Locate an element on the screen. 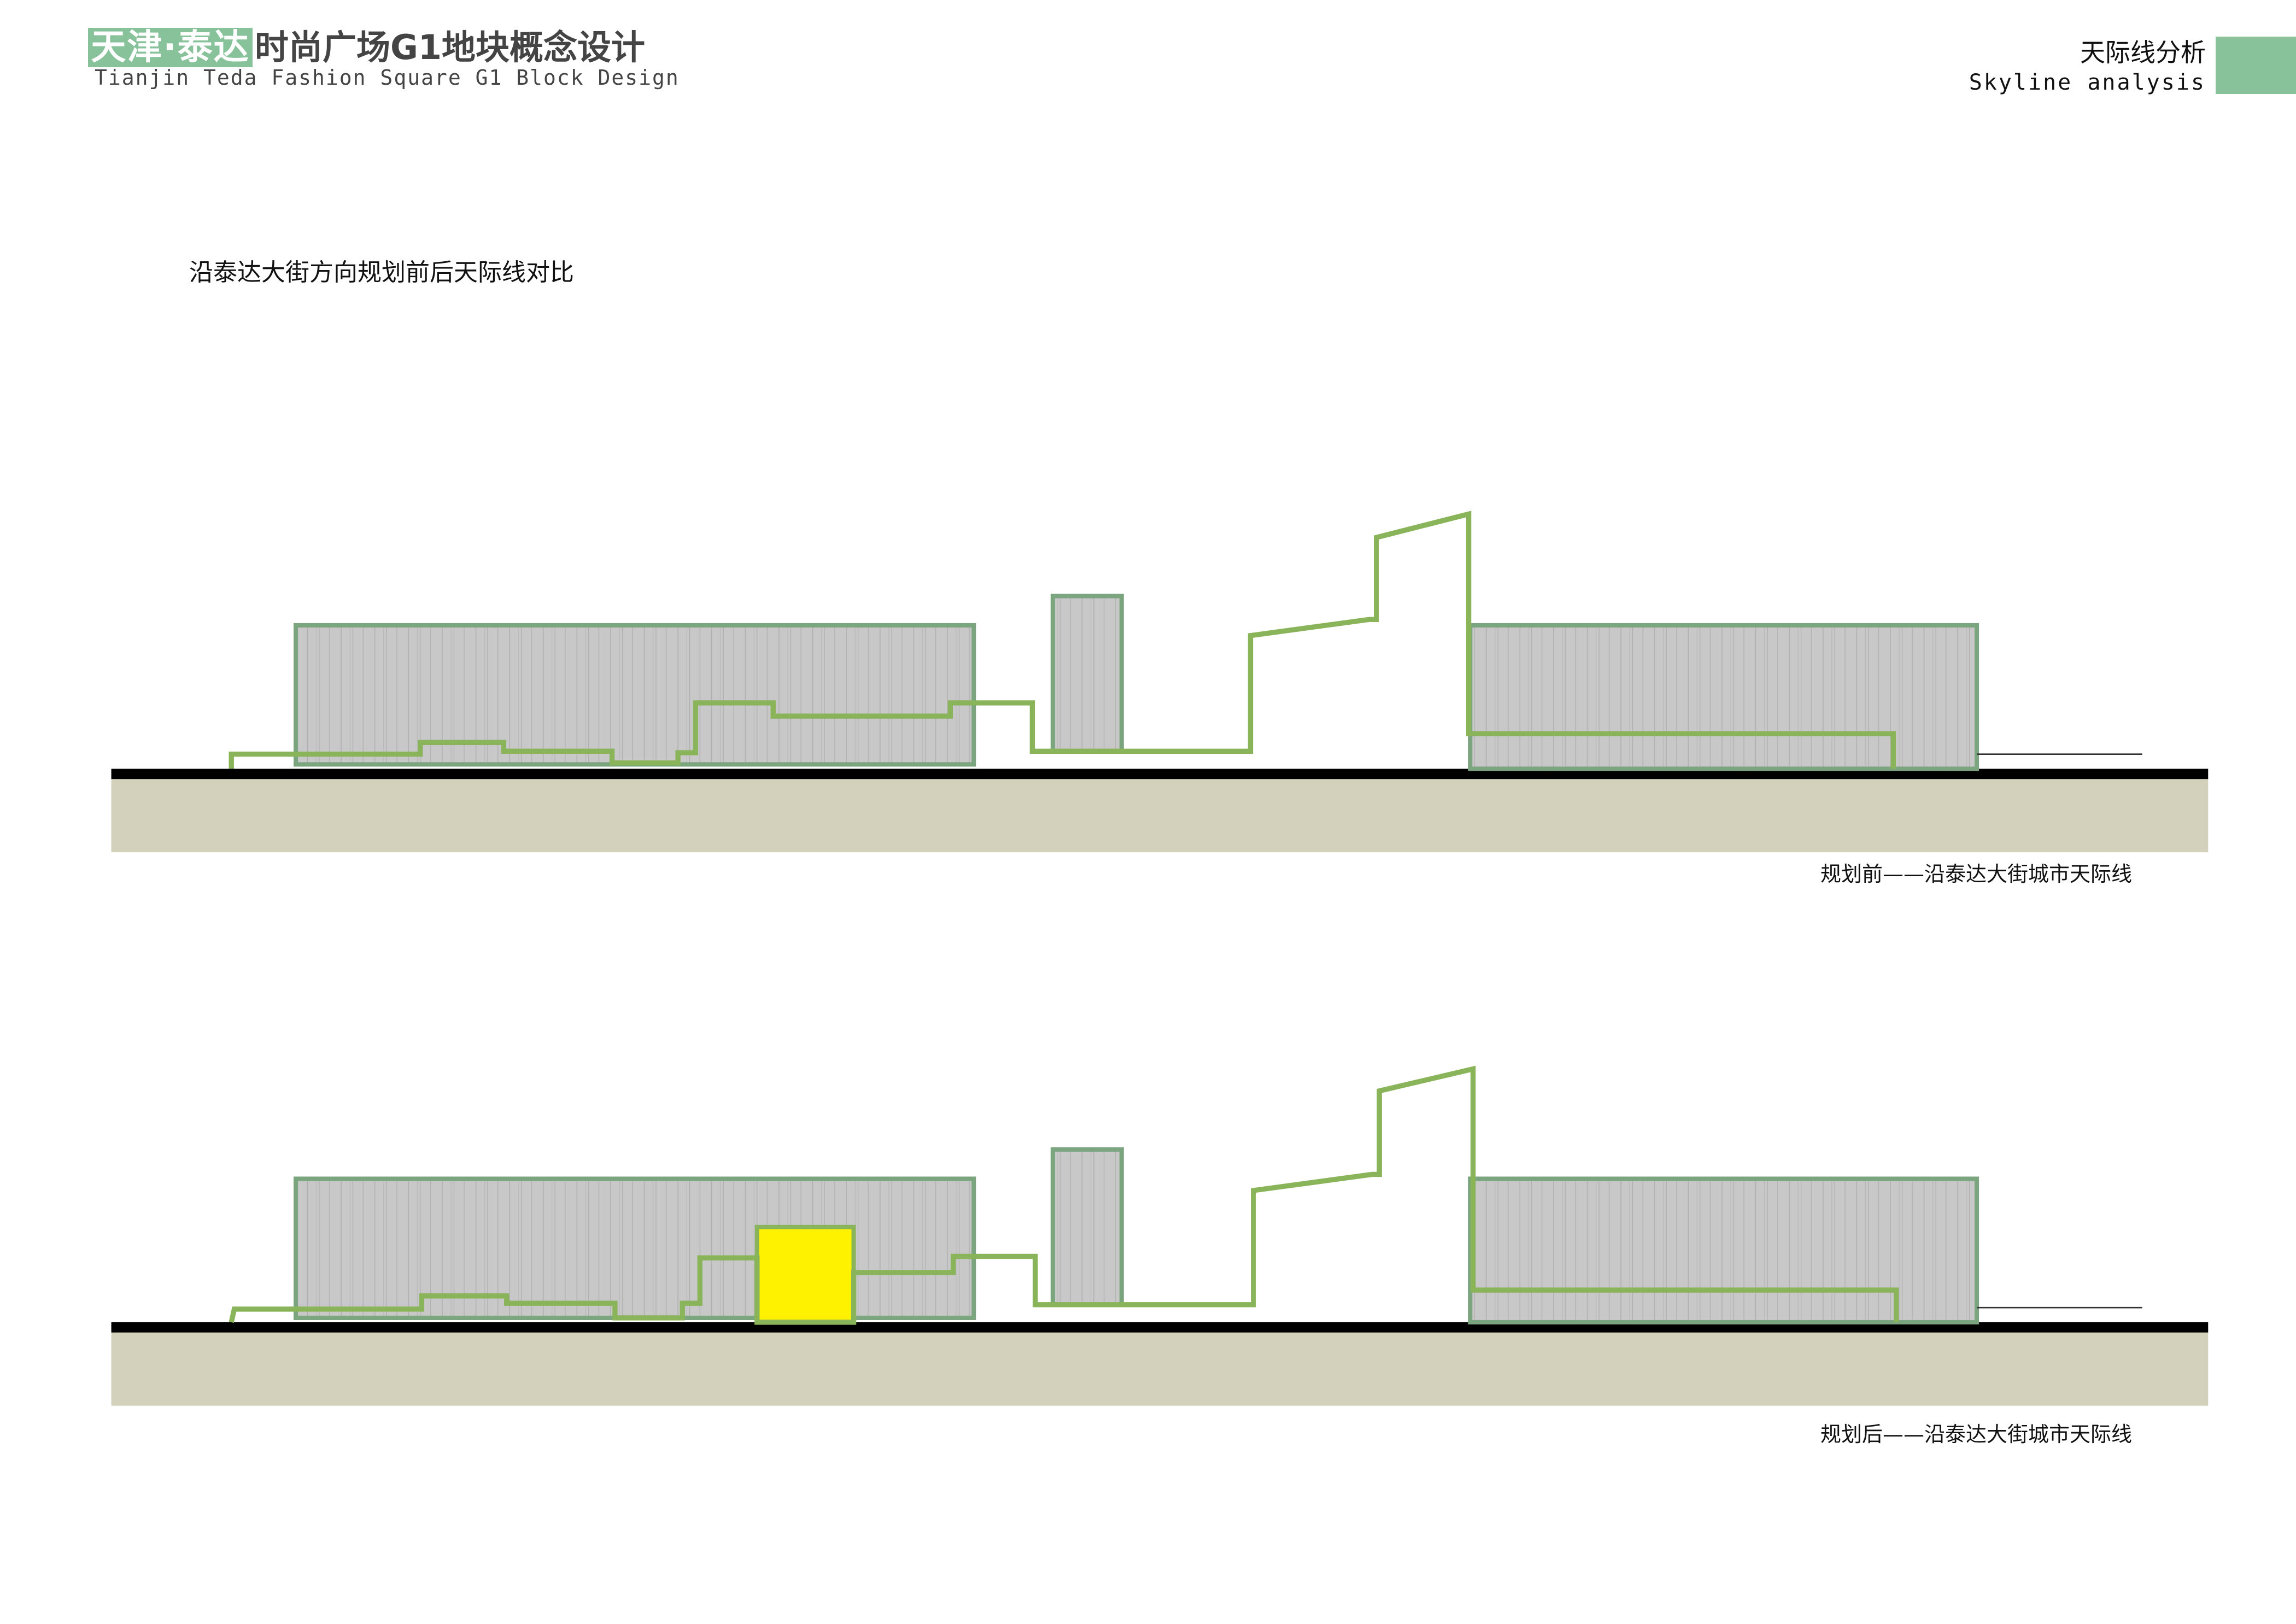 The height and width of the screenshot is (1624, 2296). section-title-english: Skyline analysis is located at coordinates (2087, 82).